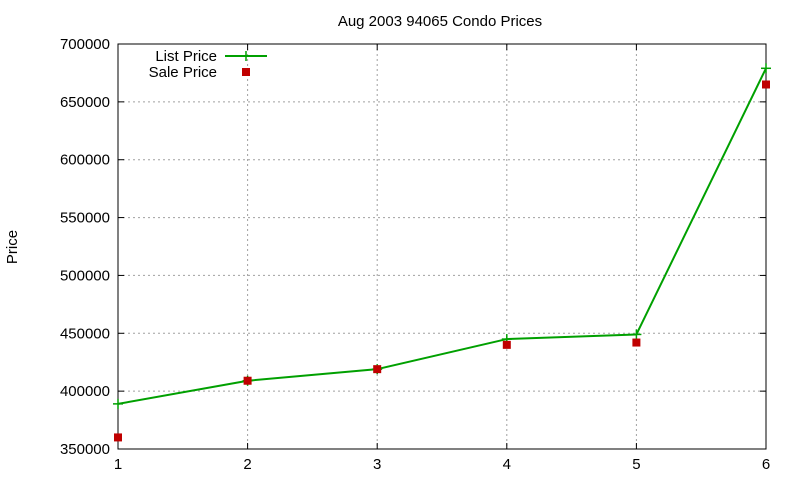 This screenshot has height=480, width=800. I want to click on y-tick-label: 350000, so click(85, 449).